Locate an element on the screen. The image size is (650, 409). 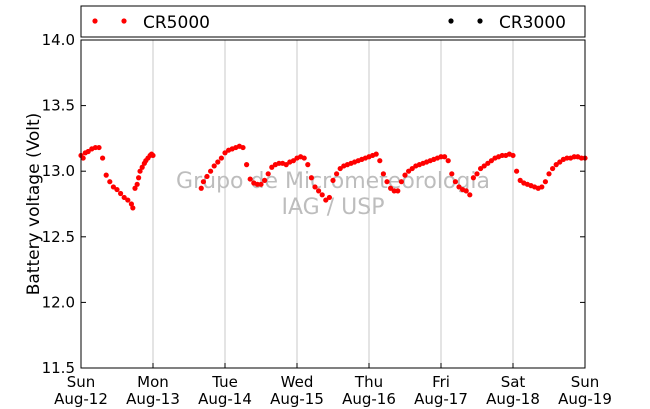
x-tick-day: Sat is located at coordinates (513, 382).